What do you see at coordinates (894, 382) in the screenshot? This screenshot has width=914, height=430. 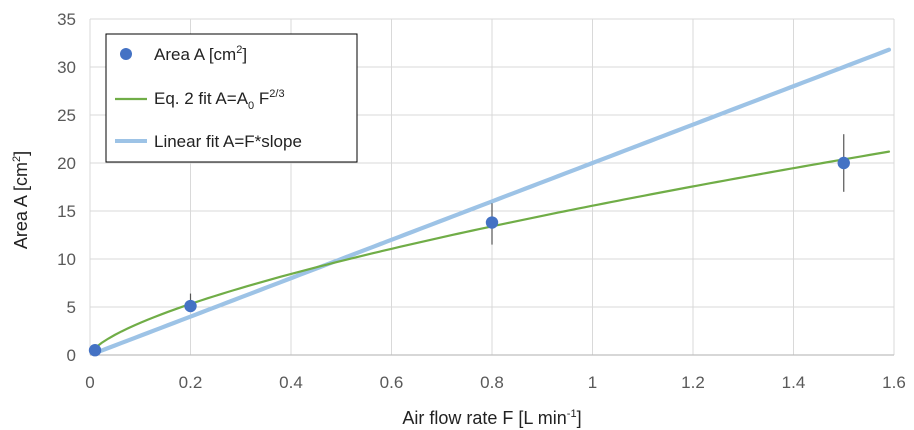 I see `x-tick-label: 1.6` at bounding box center [894, 382].